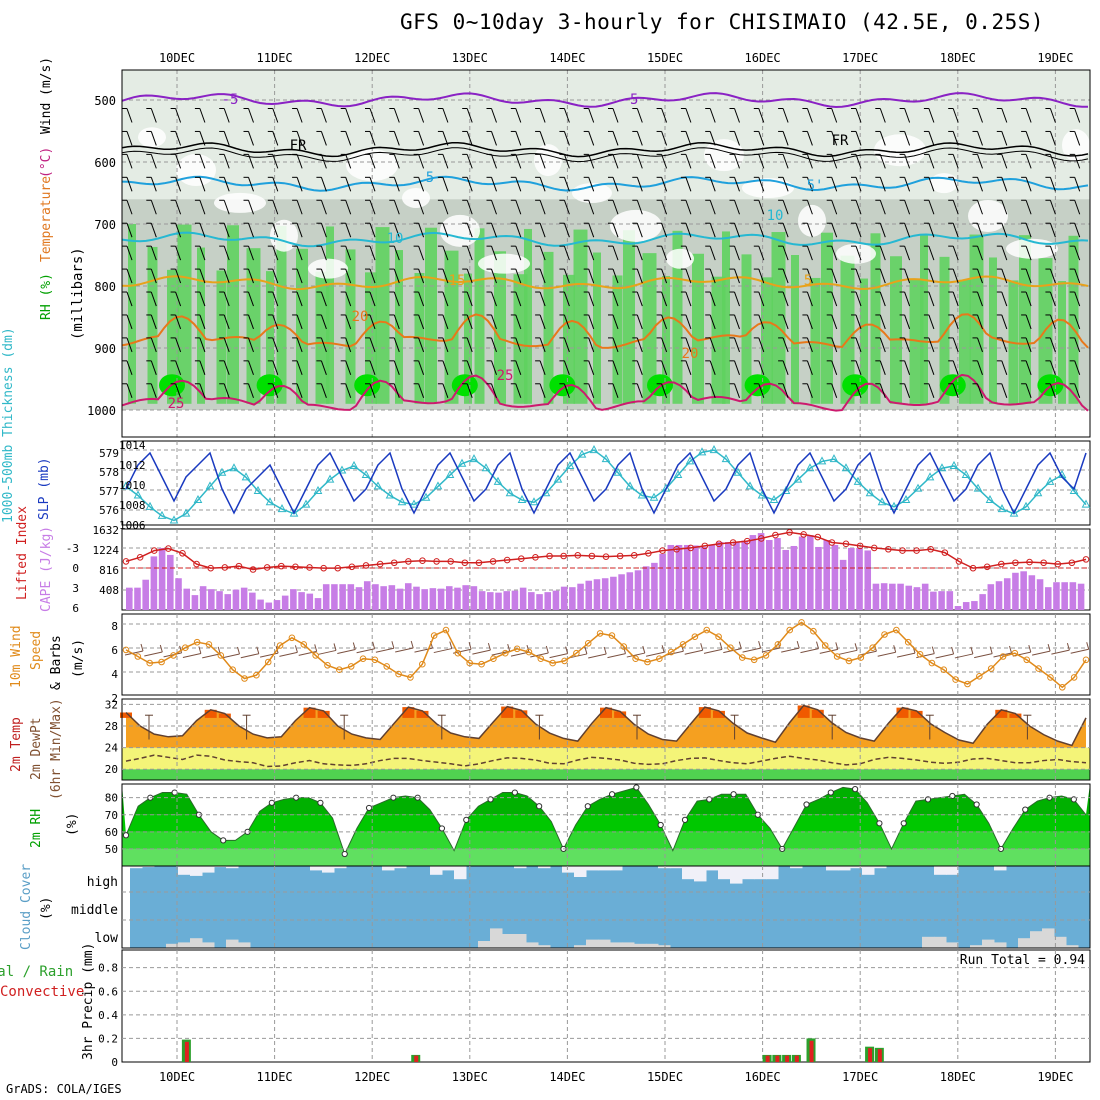 The height and width of the screenshot is (1100, 1100). I want to click on rh-saturated-cell, so click(757, 385).